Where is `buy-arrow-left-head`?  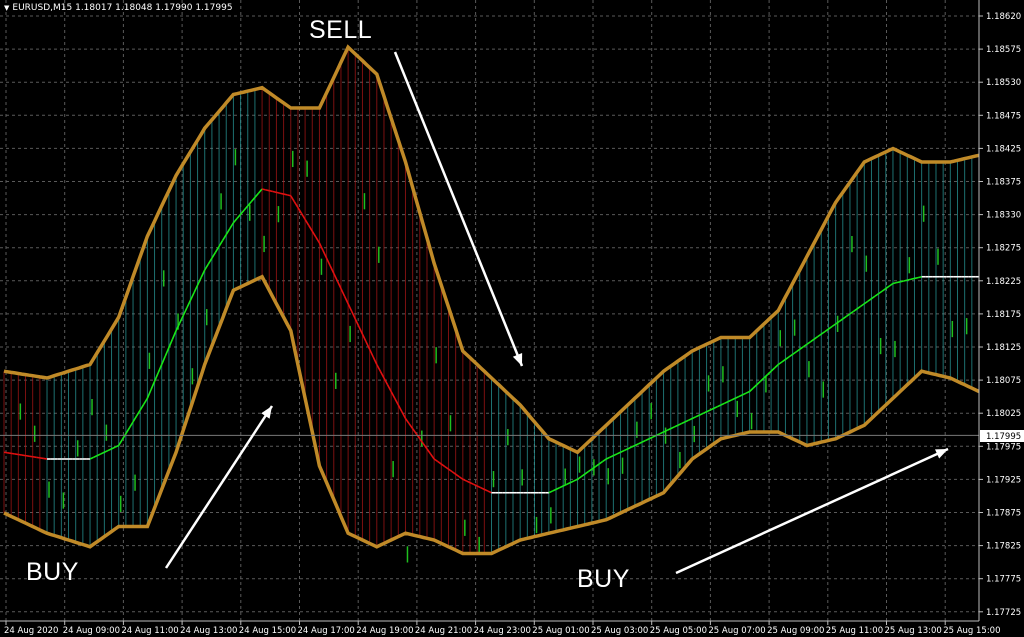 buy-arrow-left-head is located at coordinates (266, 412).